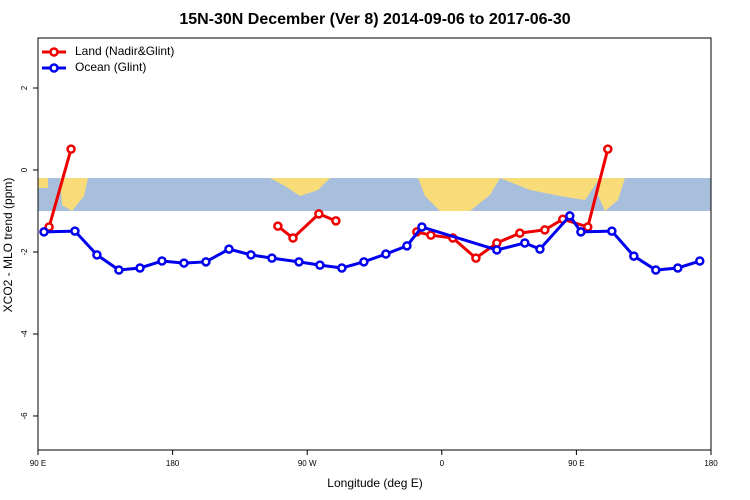 The height and width of the screenshot is (500, 750). What do you see at coordinates (374, 194) in the screenshot?
I see `map-strip` at bounding box center [374, 194].